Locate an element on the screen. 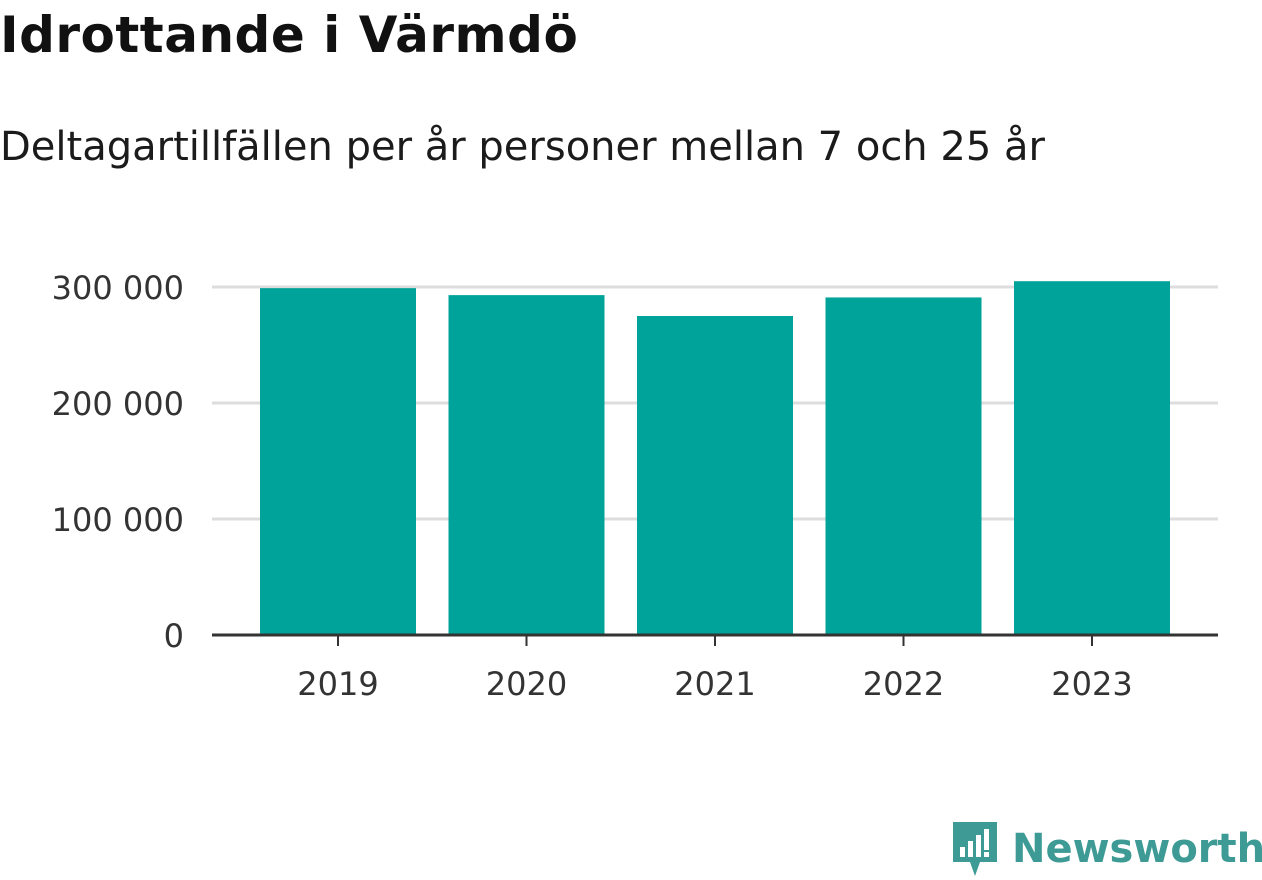 This screenshot has width=1262, height=880. x-tick-label: 2023 is located at coordinates (1091, 684).